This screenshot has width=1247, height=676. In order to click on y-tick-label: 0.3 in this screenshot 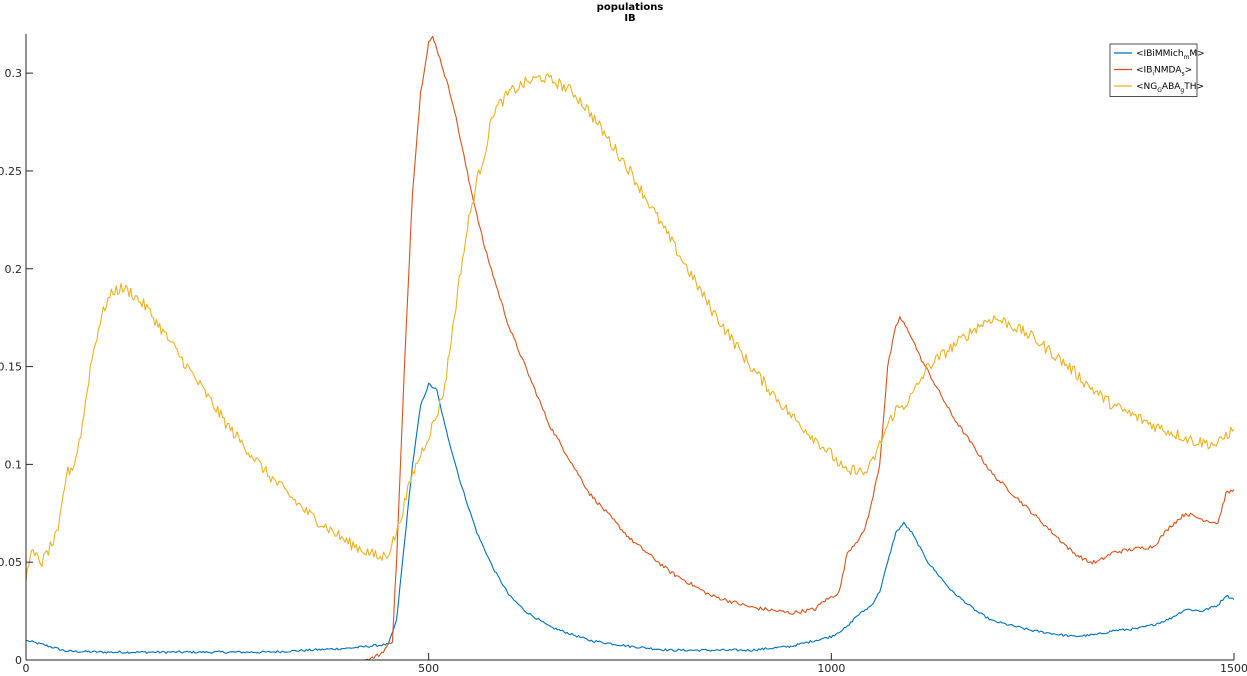, I will do `click(14, 73)`.